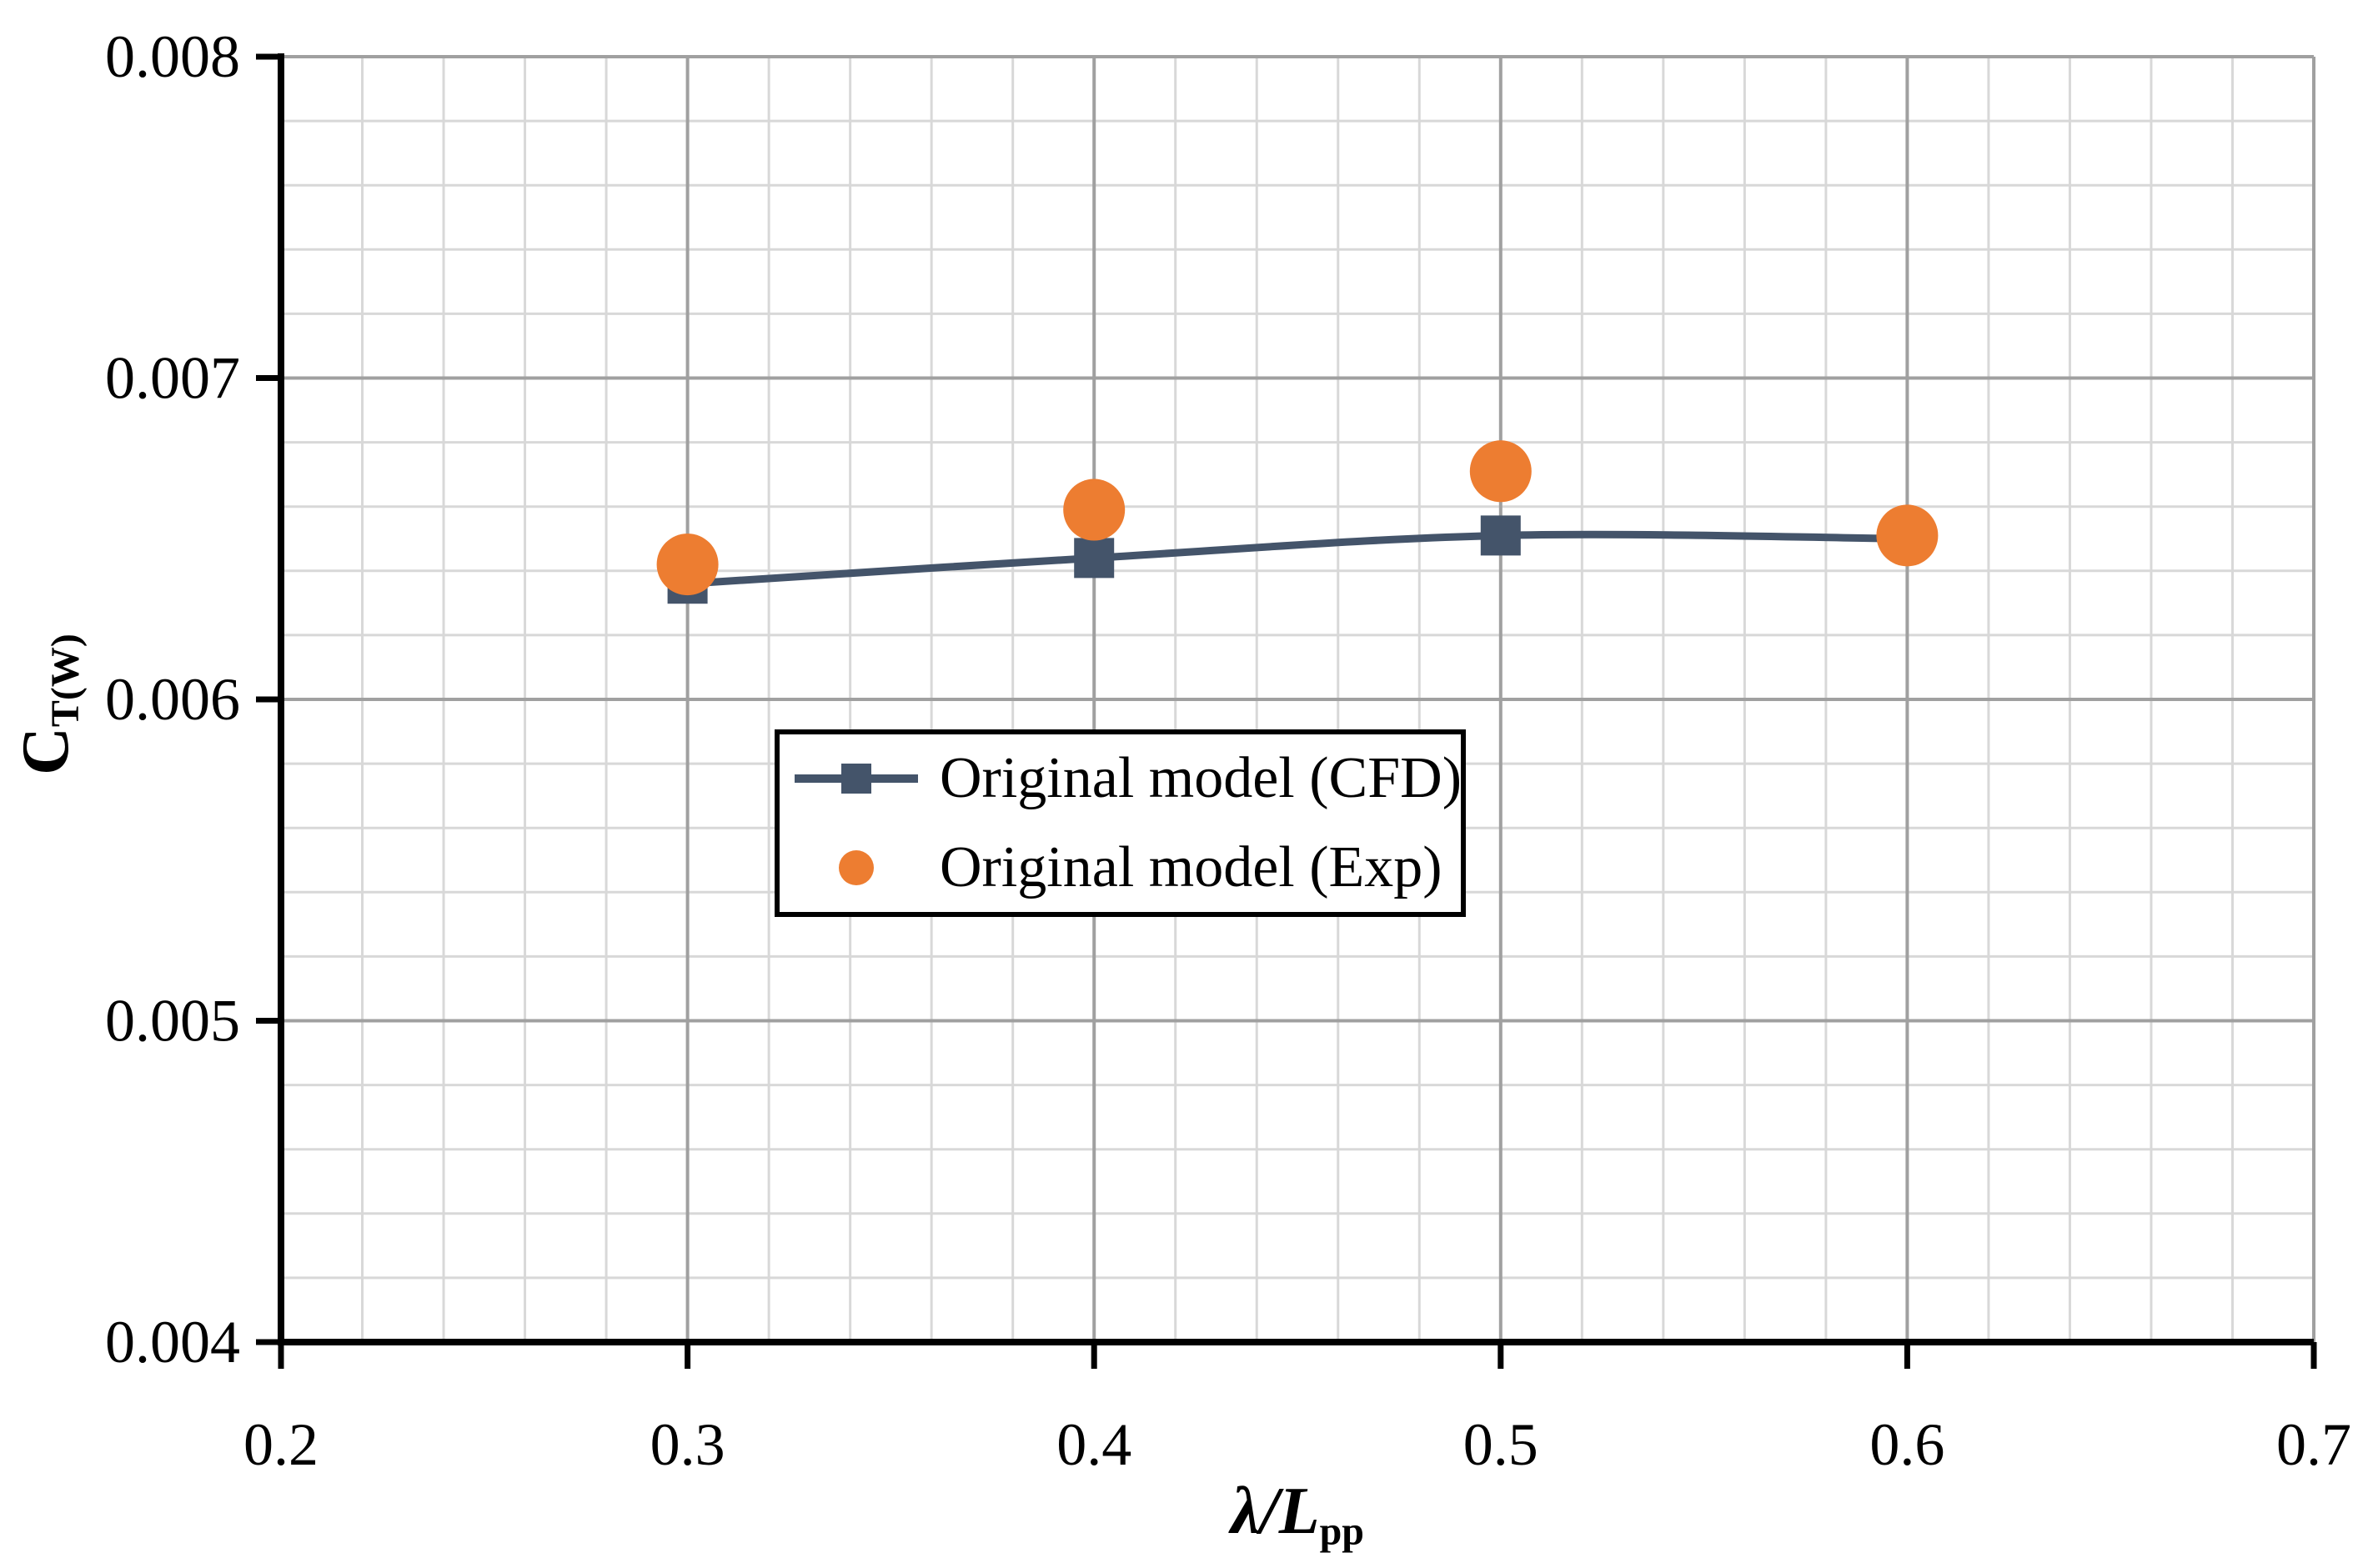 The height and width of the screenshot is (1568, 2373). I want to click on x-tick-label: 0.3, so click(687, 1444).